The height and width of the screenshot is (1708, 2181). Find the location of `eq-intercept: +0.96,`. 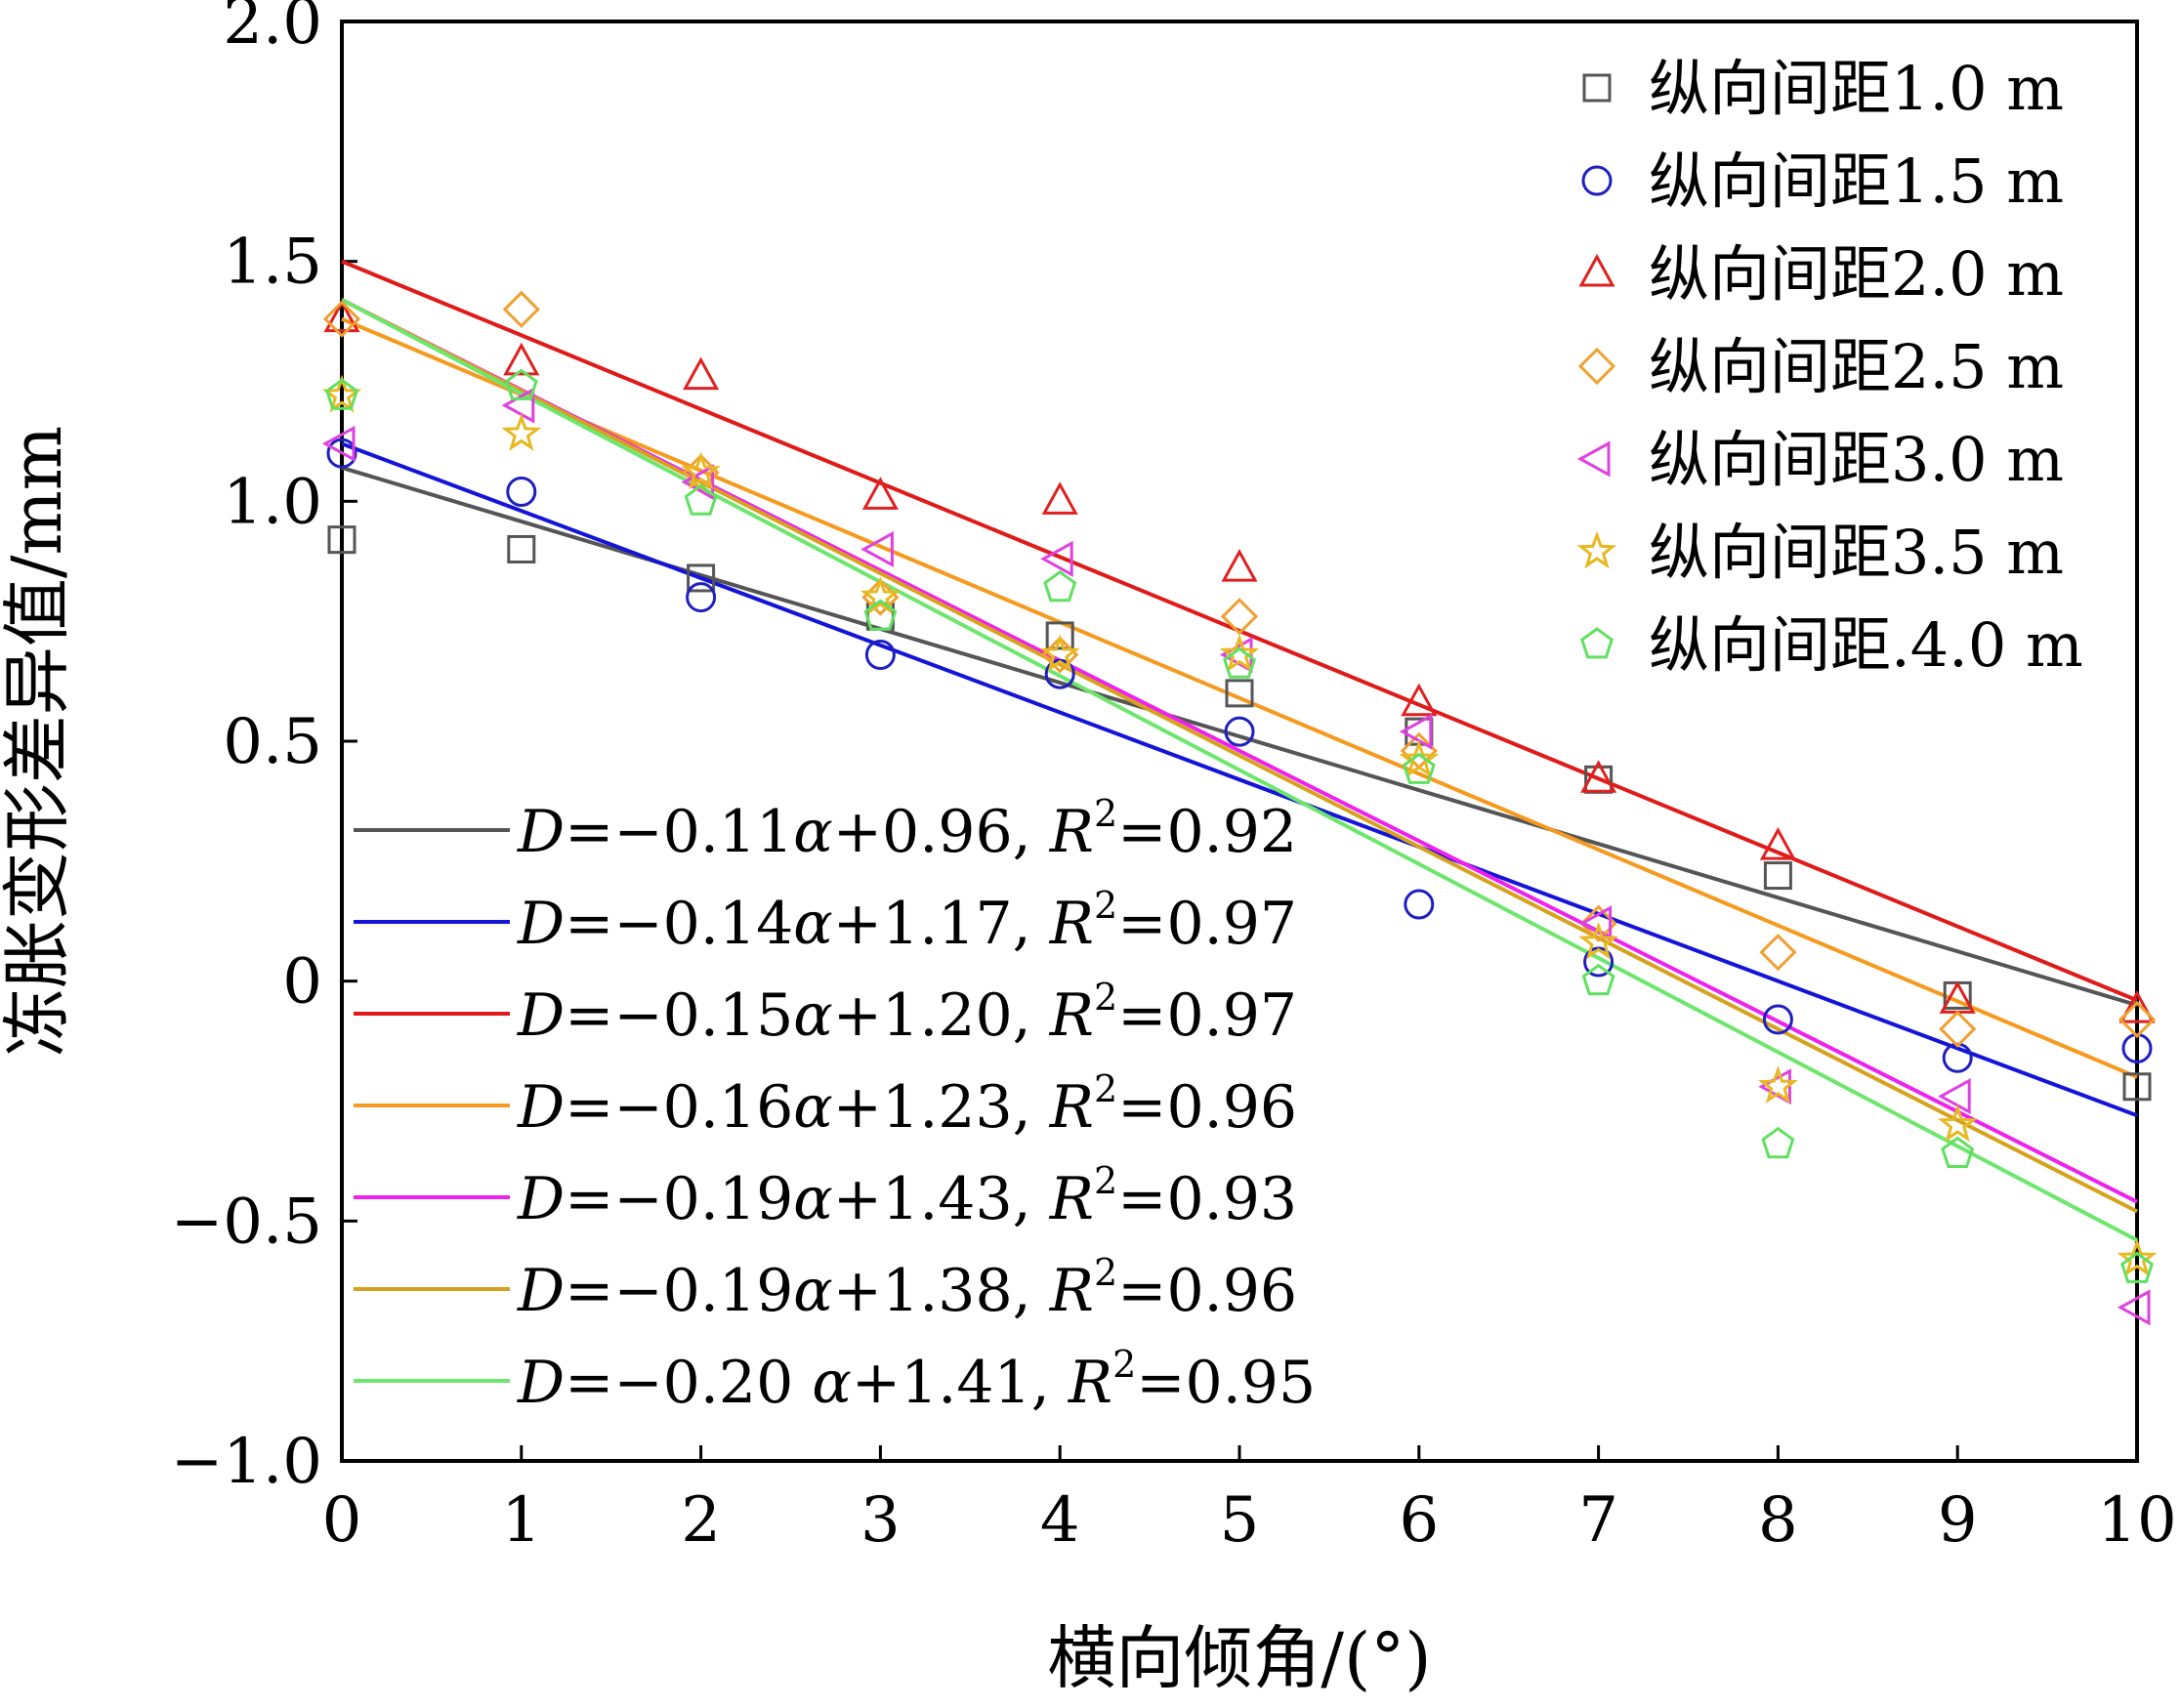

eq-intercept: +0.96, is located at coordinates (941, 832).